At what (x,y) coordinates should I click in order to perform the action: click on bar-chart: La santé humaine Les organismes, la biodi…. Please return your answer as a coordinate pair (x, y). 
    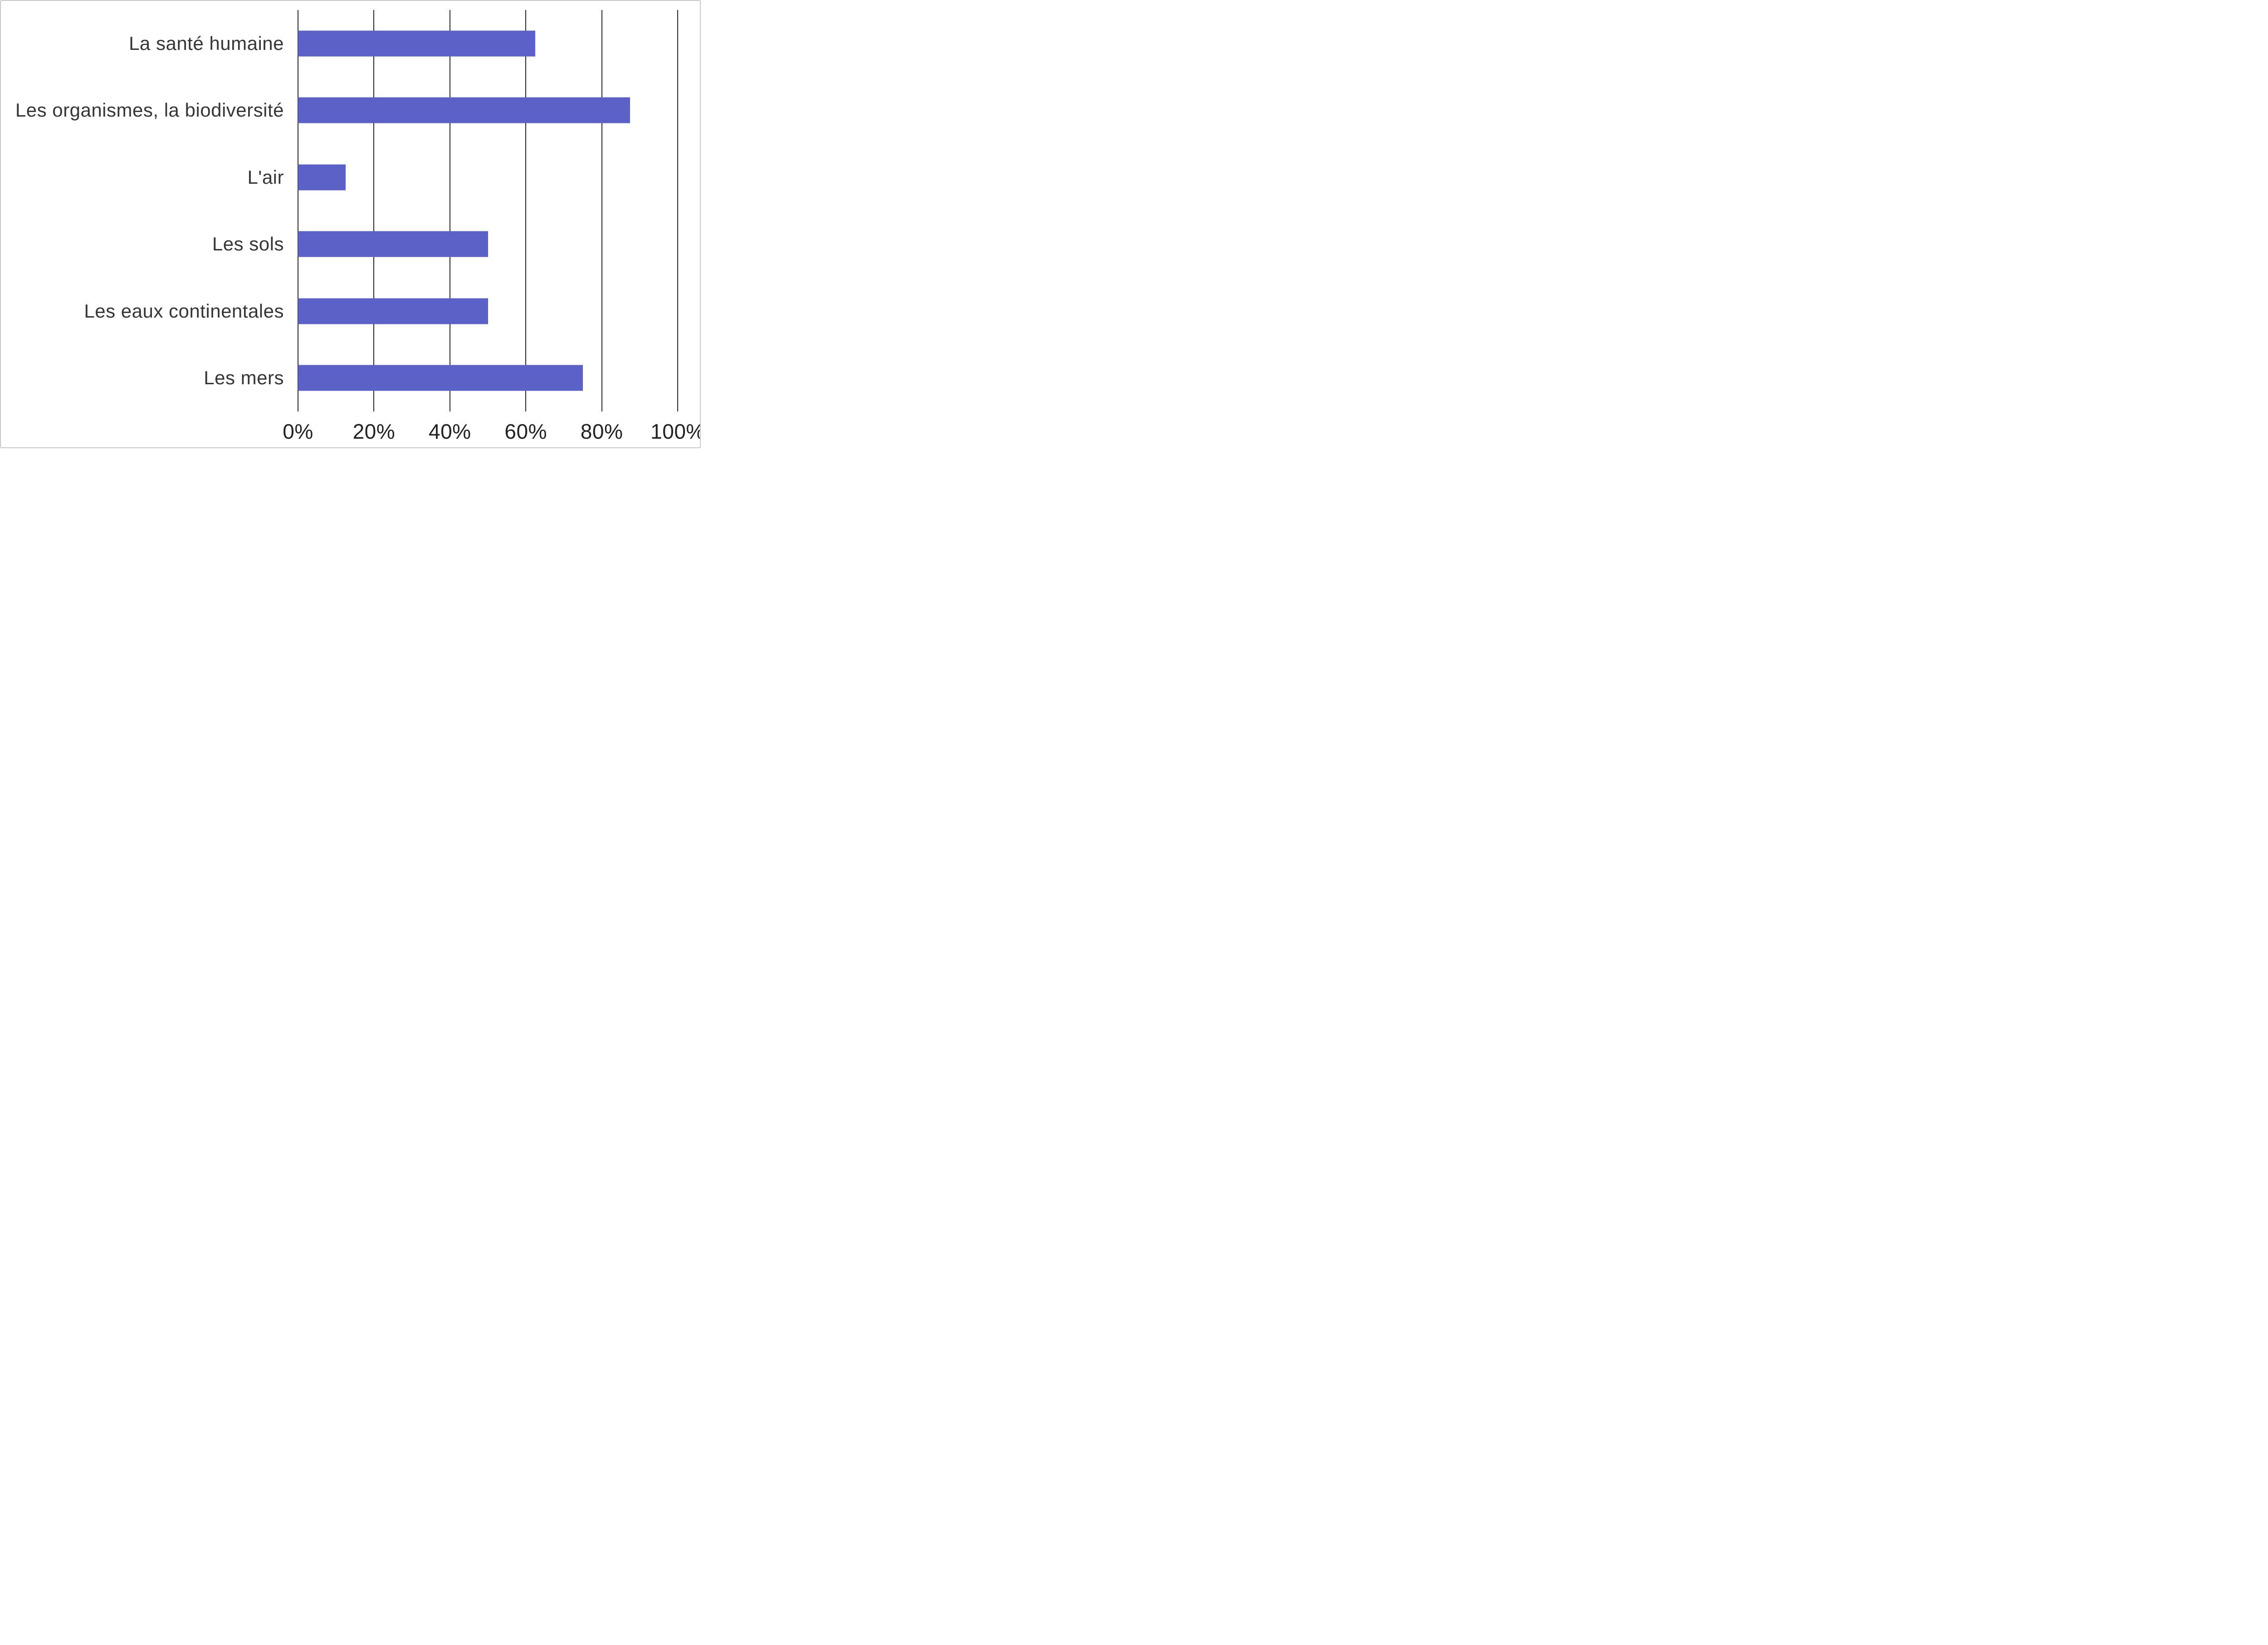
    Looking at the image, I should click on (351, 224).